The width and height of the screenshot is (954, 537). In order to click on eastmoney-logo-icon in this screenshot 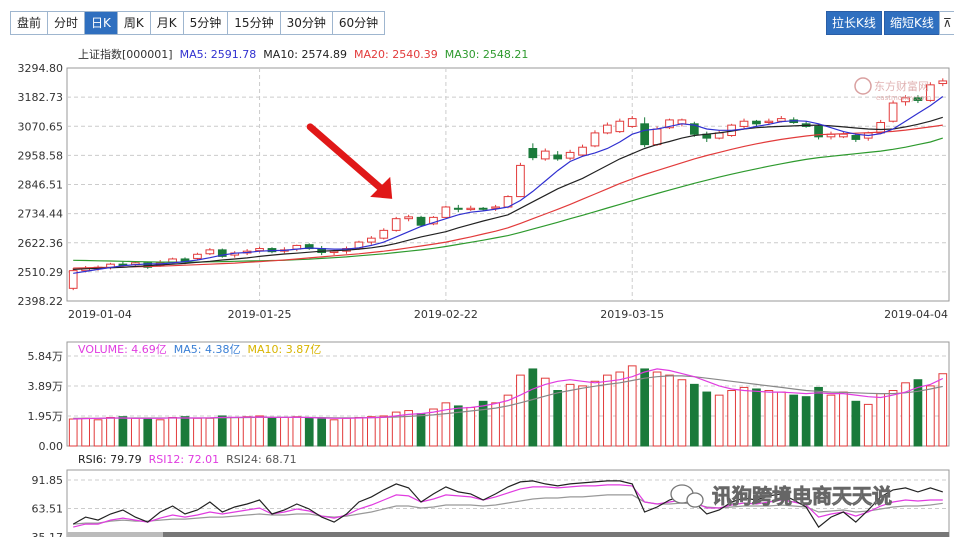, I will do `click(863, 86)`.